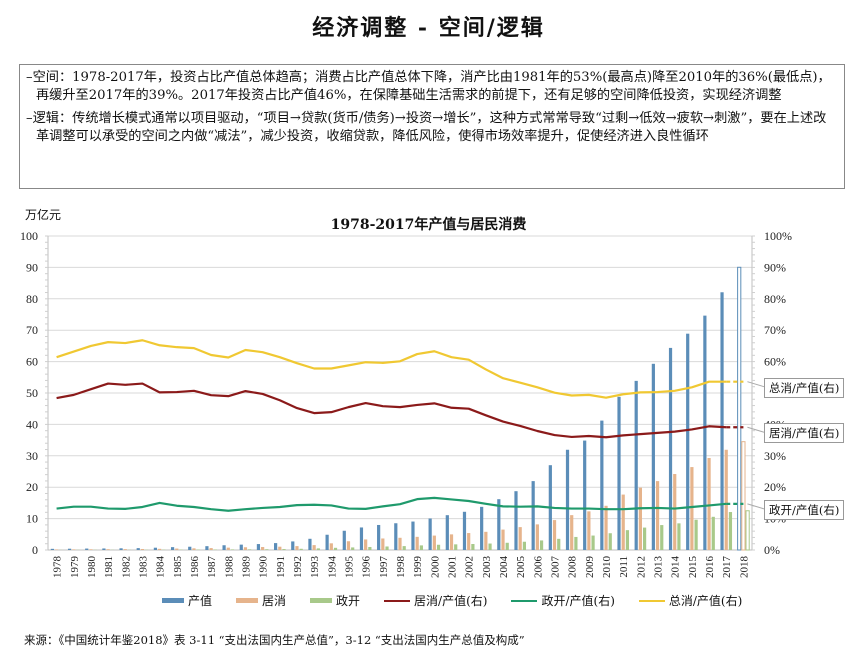 Image resolution: width=857 pixels, height=658 pixels. I want to click on x-tick-label: 1990, so click(264, 567).